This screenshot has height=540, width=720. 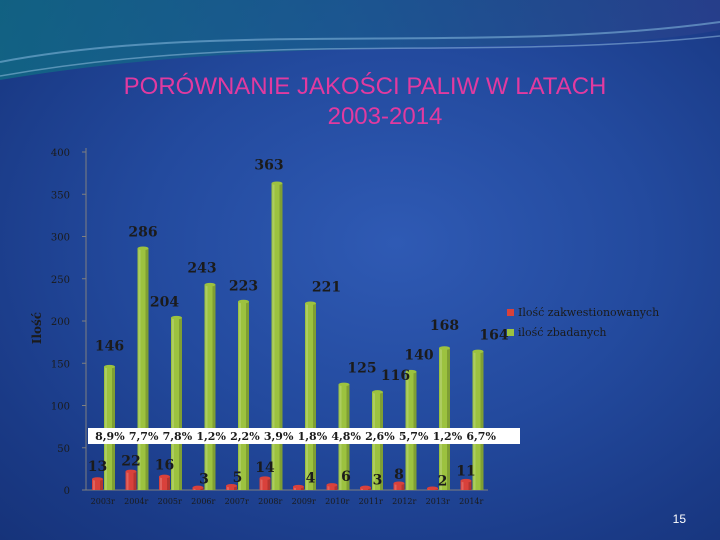 What do you see at coordinates (583, 322) in the screenshot?
I see `chart-legend: Ilość zakwestionowanych ilość zbadanych` at bounding box center [583, 322].